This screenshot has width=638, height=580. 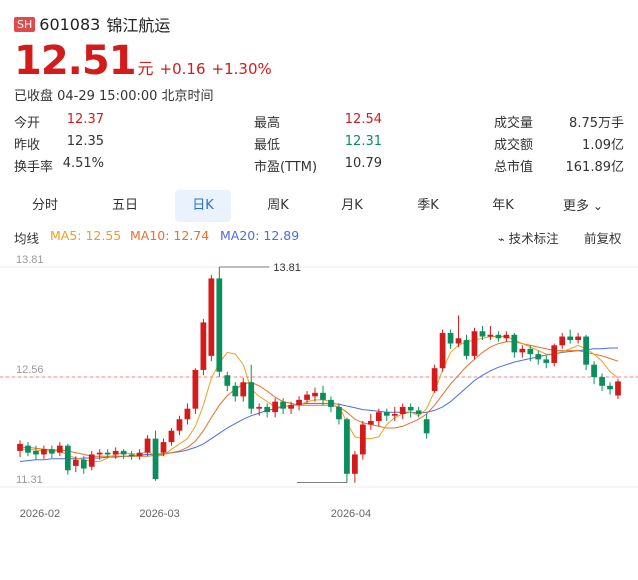 I want to click on chevron-down-icon: ⌄, so click(x=596, y=206).